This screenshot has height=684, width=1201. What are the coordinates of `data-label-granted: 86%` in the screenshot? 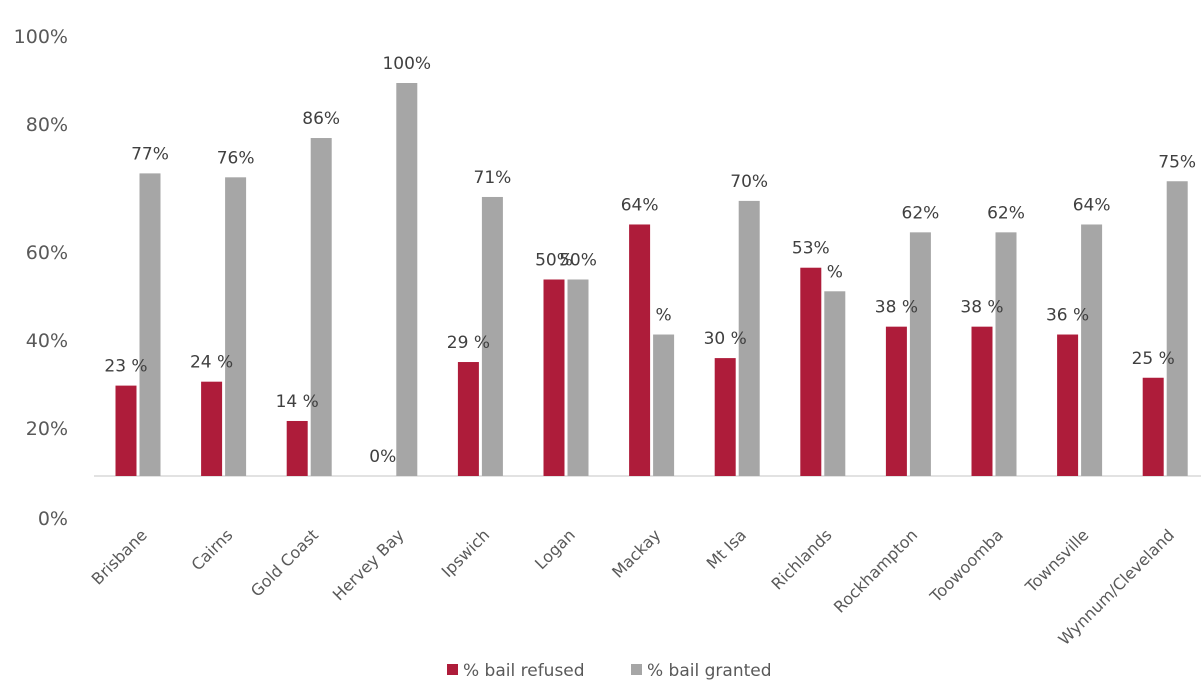 It's located at (321, 119).